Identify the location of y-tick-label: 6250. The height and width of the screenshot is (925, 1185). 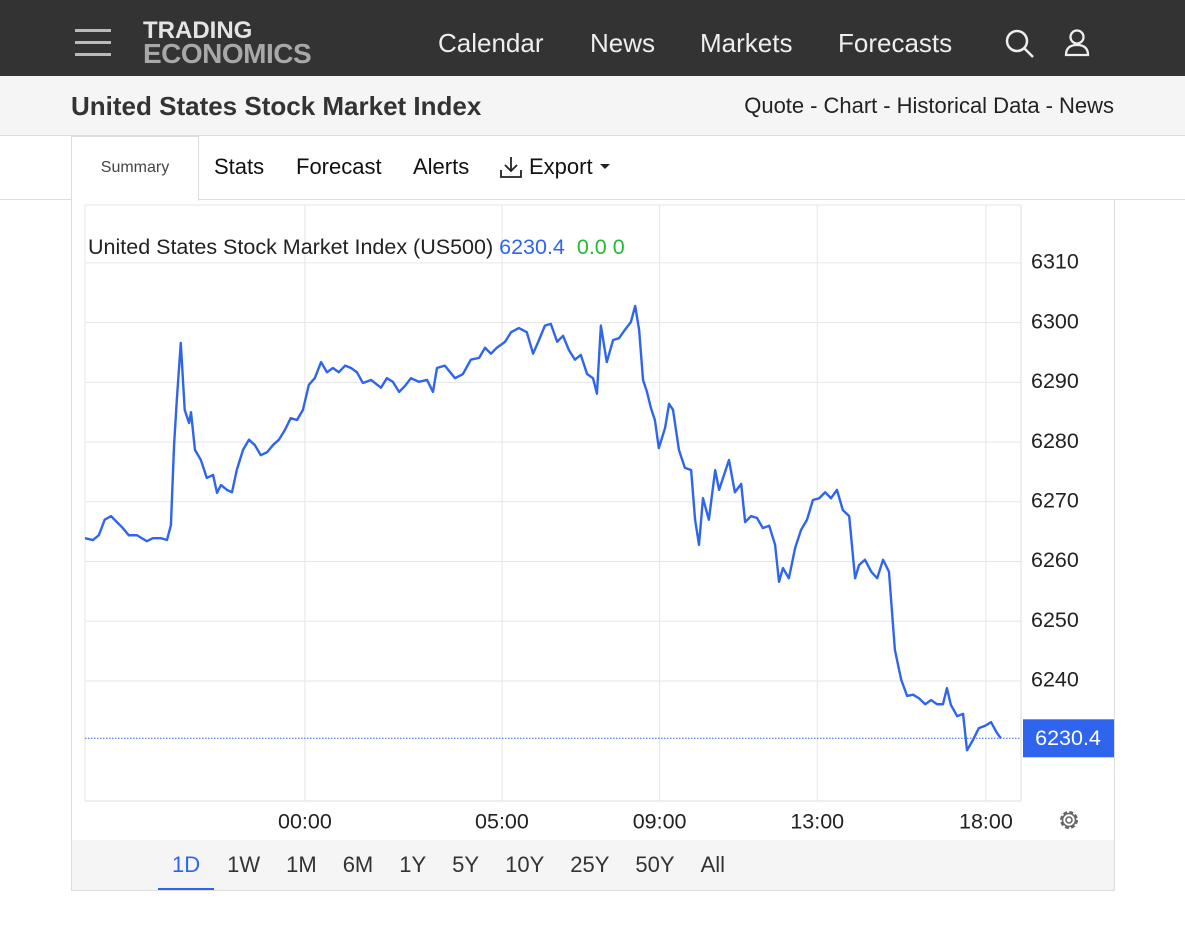
(1055, 620).